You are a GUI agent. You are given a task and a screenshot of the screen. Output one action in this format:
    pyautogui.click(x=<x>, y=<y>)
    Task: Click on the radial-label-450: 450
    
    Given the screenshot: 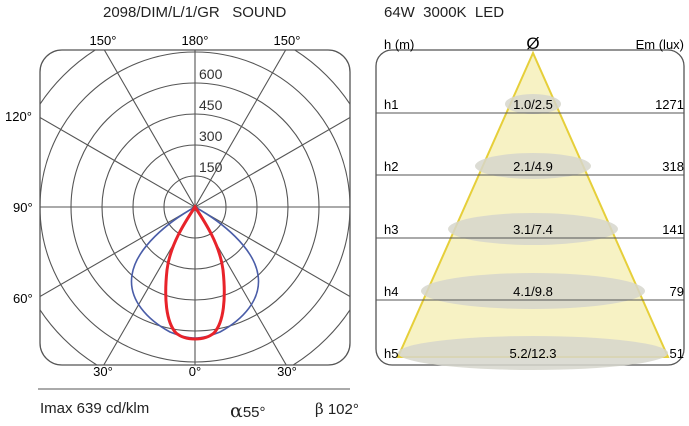 What is the action you would take?
    pyautogui.click(x=211, y=105)
    